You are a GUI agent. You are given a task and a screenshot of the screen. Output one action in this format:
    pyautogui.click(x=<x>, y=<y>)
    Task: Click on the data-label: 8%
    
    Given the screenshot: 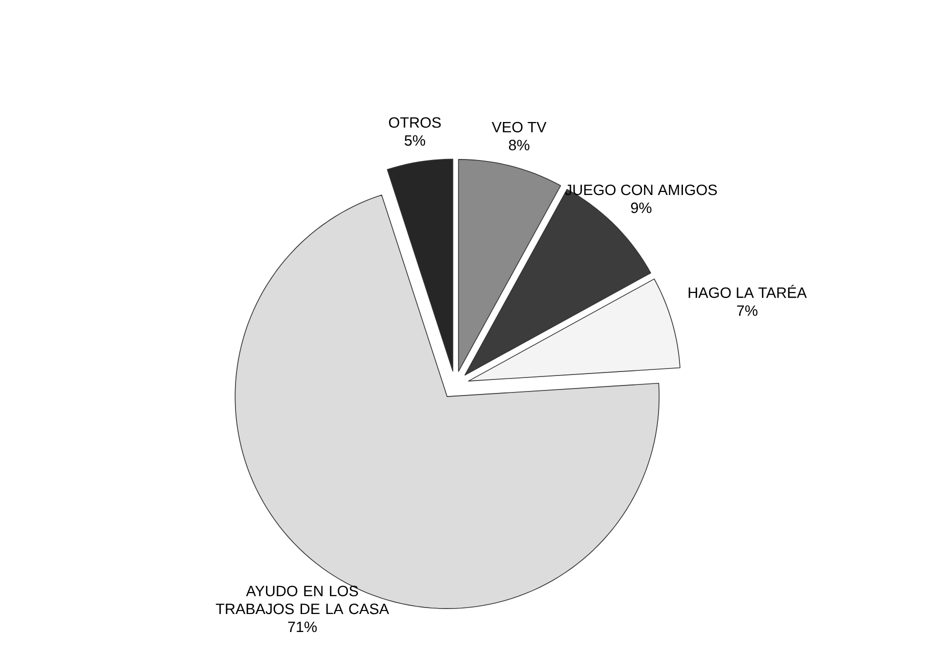 What is the action you would take?
    pyautogui.click(x=519, y=145)
    